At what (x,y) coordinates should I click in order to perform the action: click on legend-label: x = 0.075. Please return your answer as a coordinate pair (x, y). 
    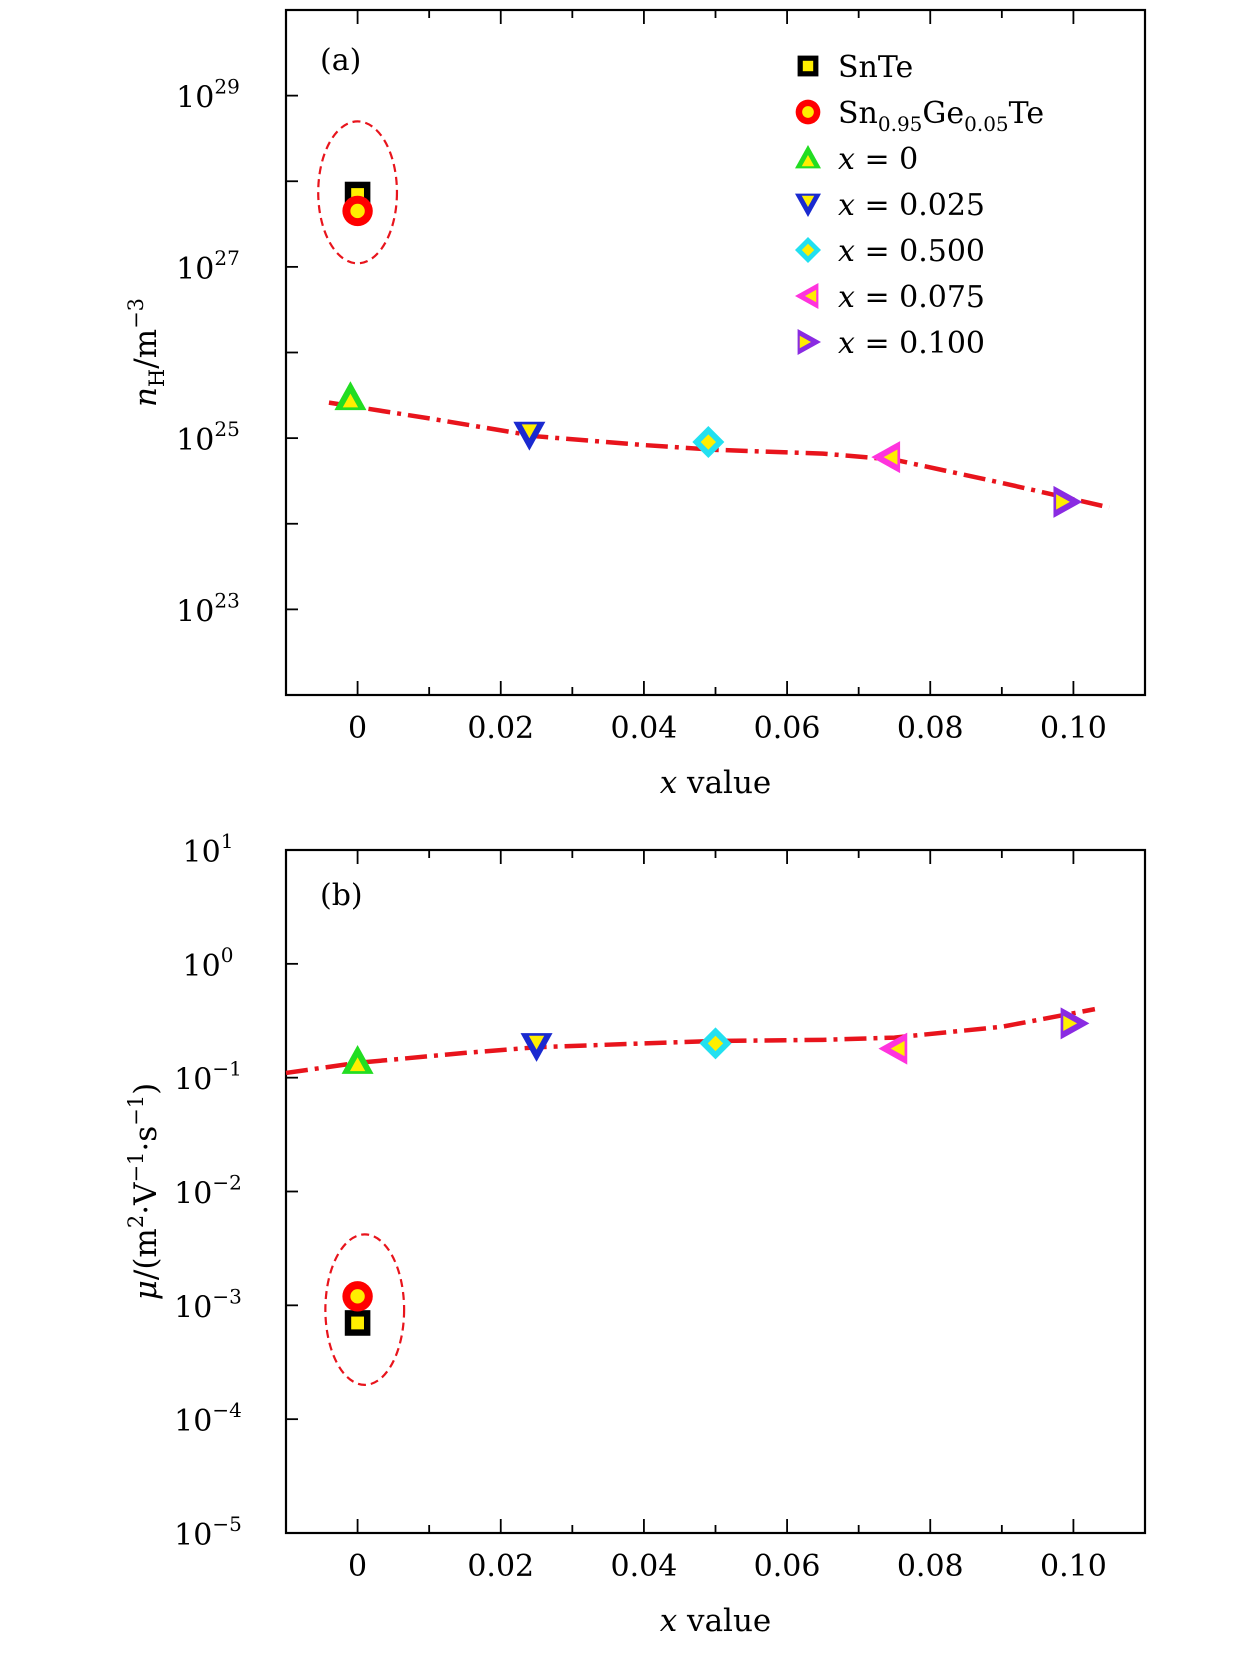
    Looking at the image, I should click on (911, 297).